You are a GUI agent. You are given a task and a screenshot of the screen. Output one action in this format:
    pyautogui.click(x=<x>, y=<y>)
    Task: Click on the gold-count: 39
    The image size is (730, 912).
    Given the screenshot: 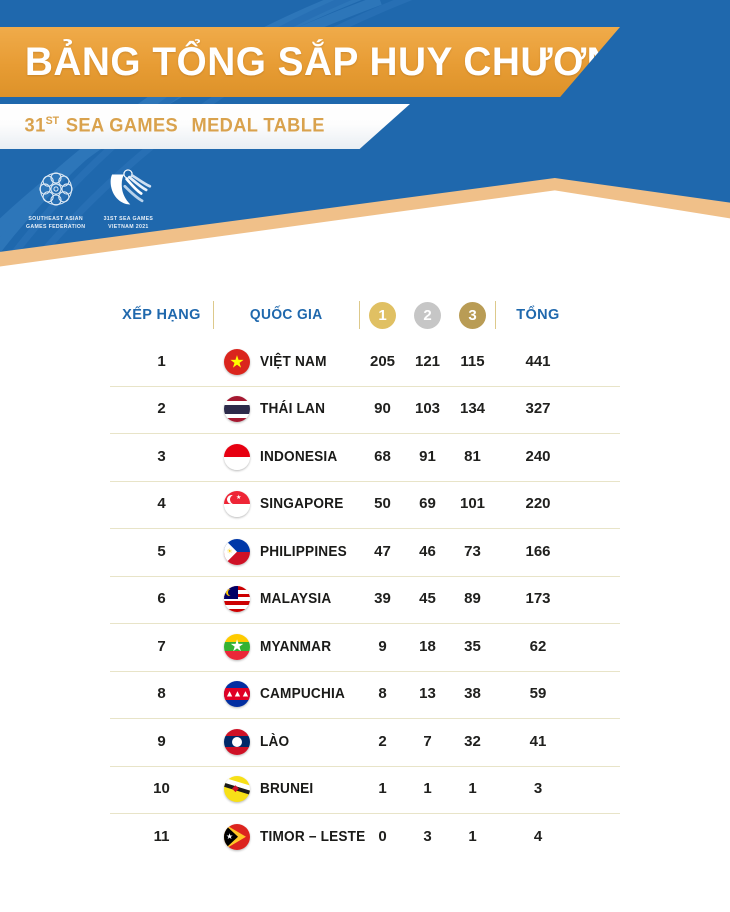 What is the action you would take?
    pyautogui.click(x=382, y=599)
    